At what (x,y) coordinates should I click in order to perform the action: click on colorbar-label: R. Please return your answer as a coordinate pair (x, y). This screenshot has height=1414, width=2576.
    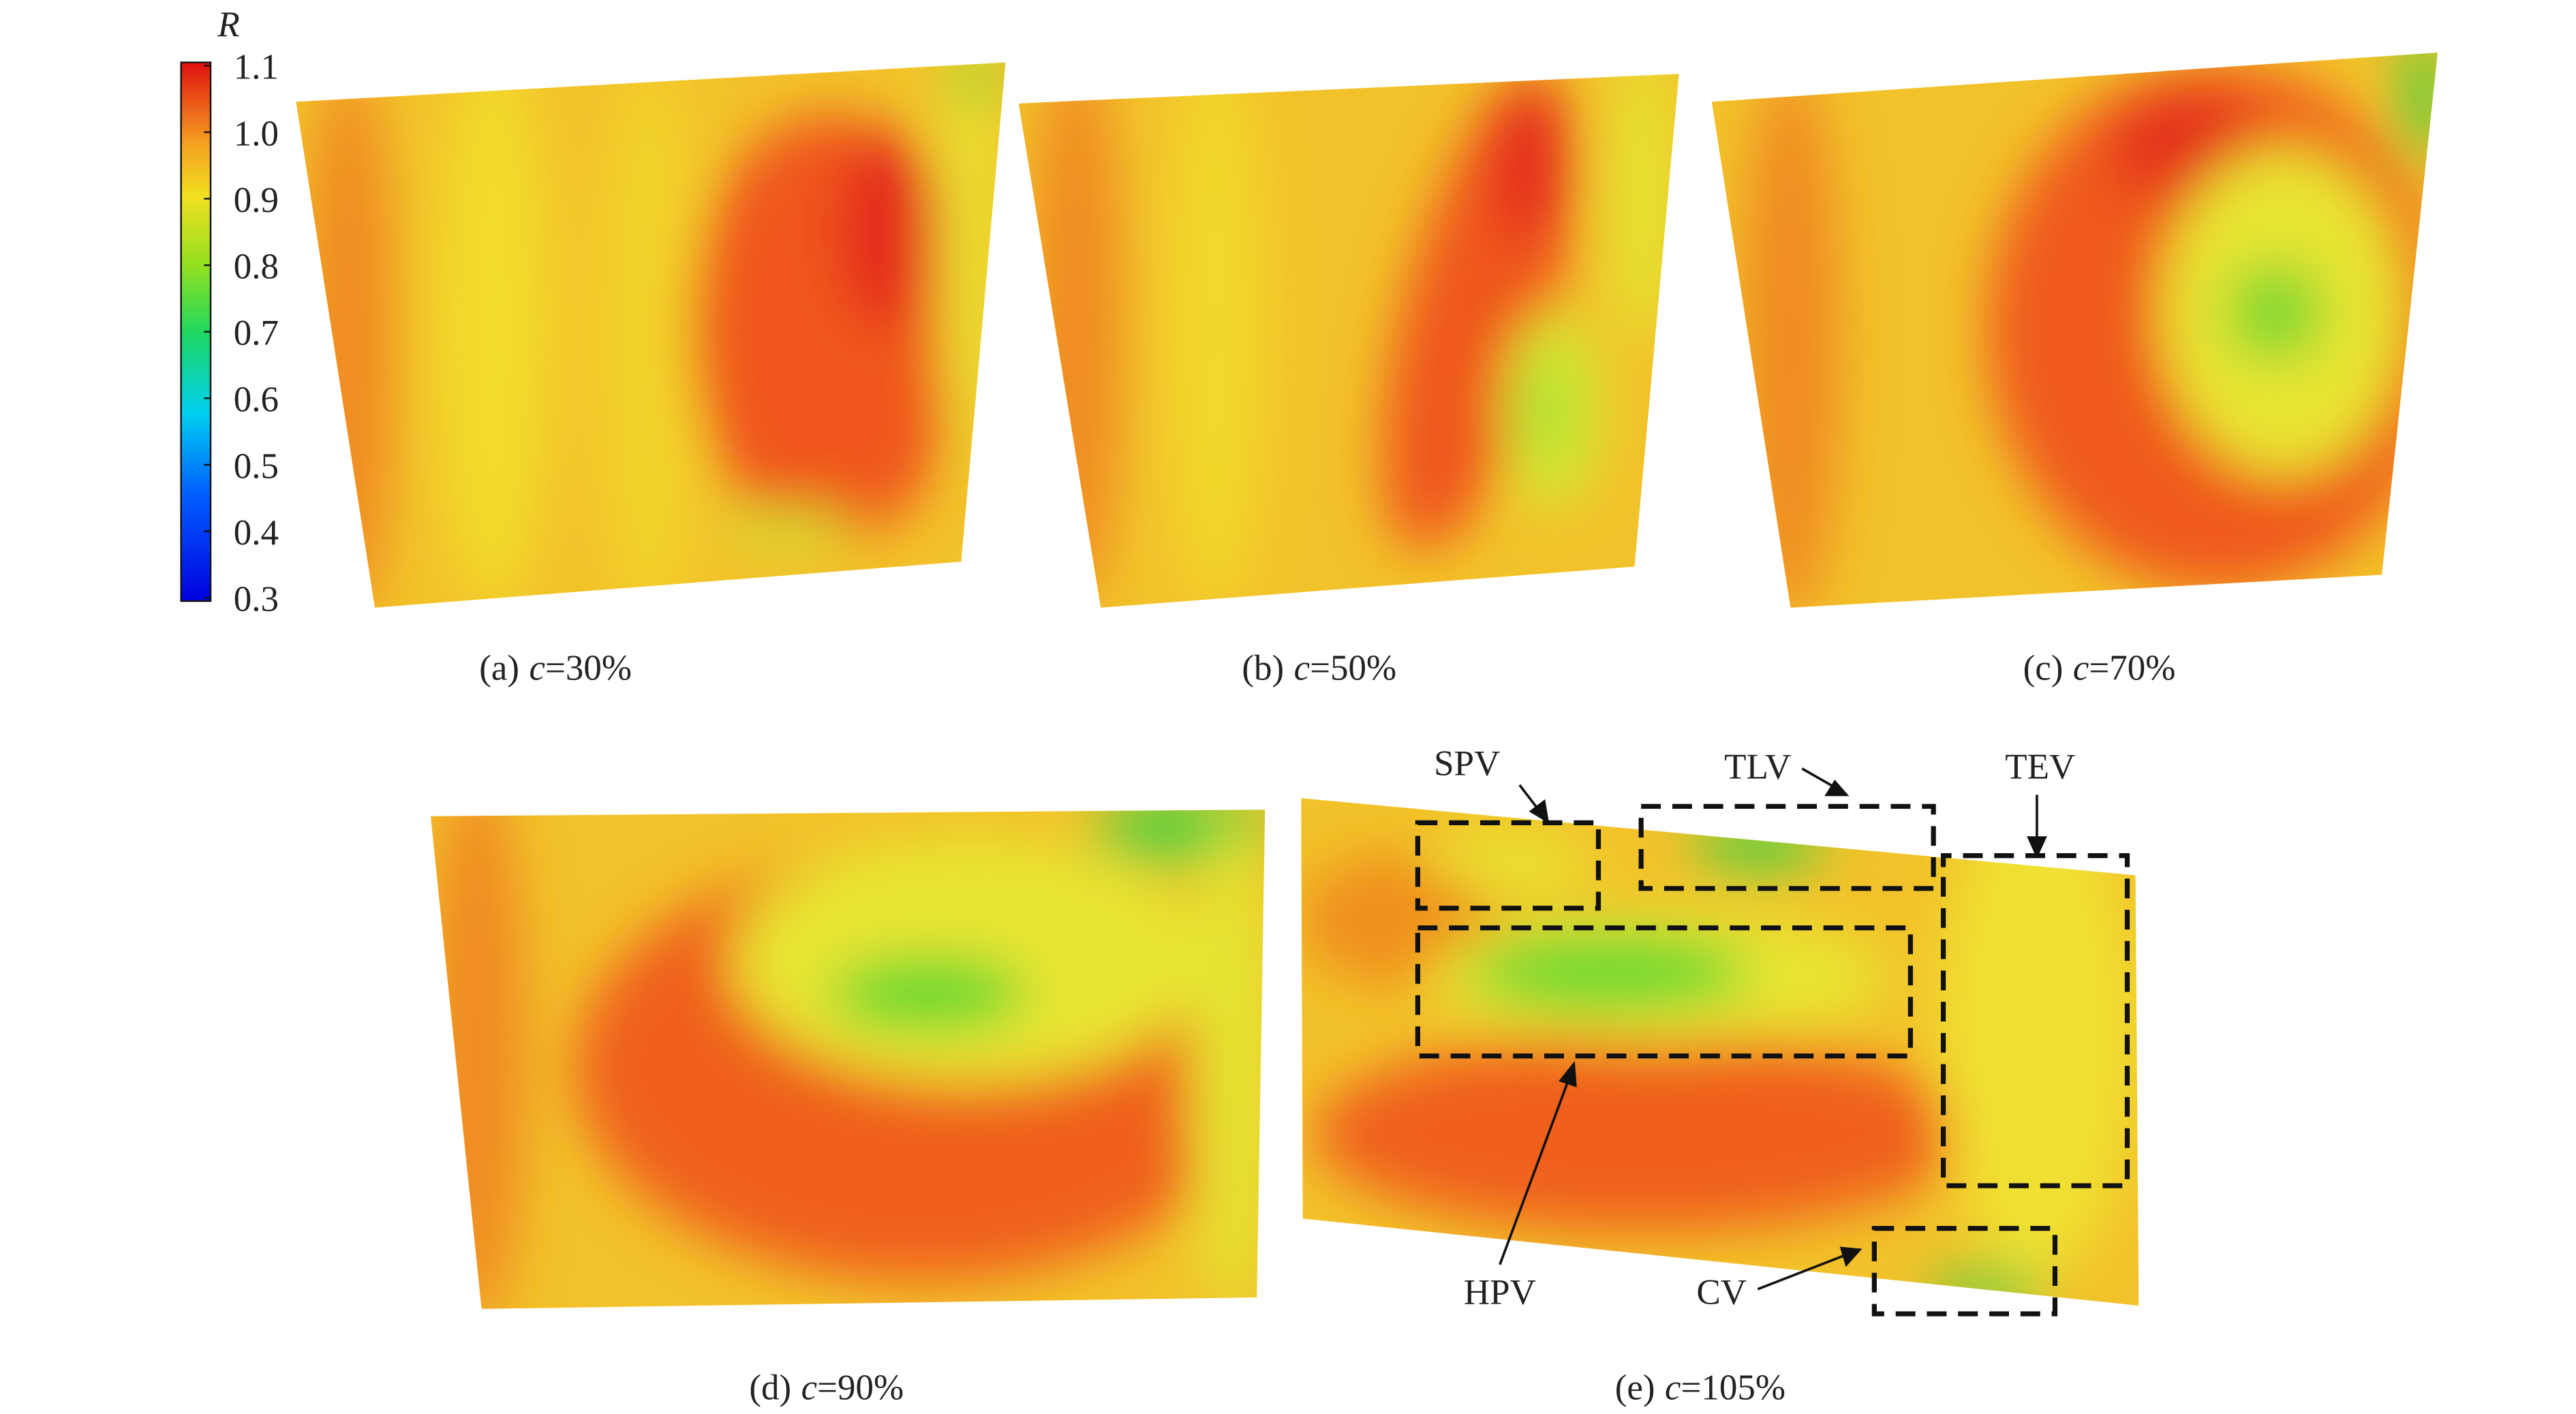
    Looking at the image, I should click on (228, 25).